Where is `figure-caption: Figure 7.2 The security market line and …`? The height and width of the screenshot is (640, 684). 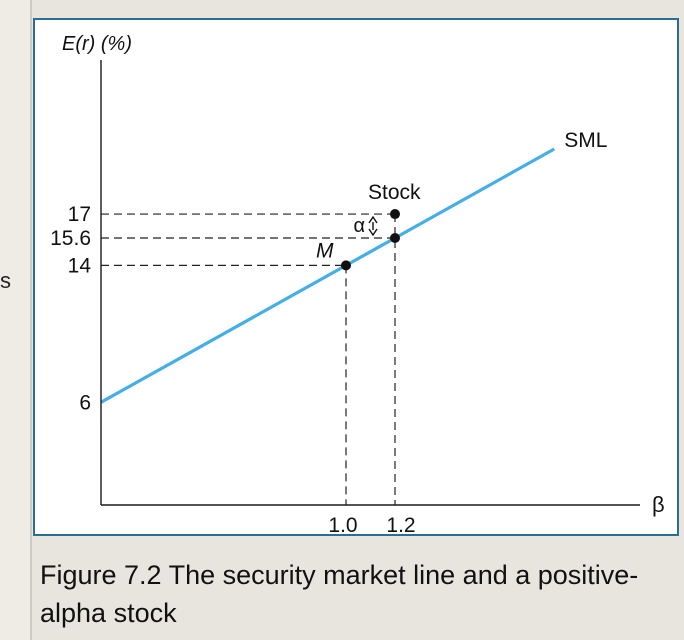
figure-caption: Figure 7.2 The security market line and … is located at coordinates (339, 594).